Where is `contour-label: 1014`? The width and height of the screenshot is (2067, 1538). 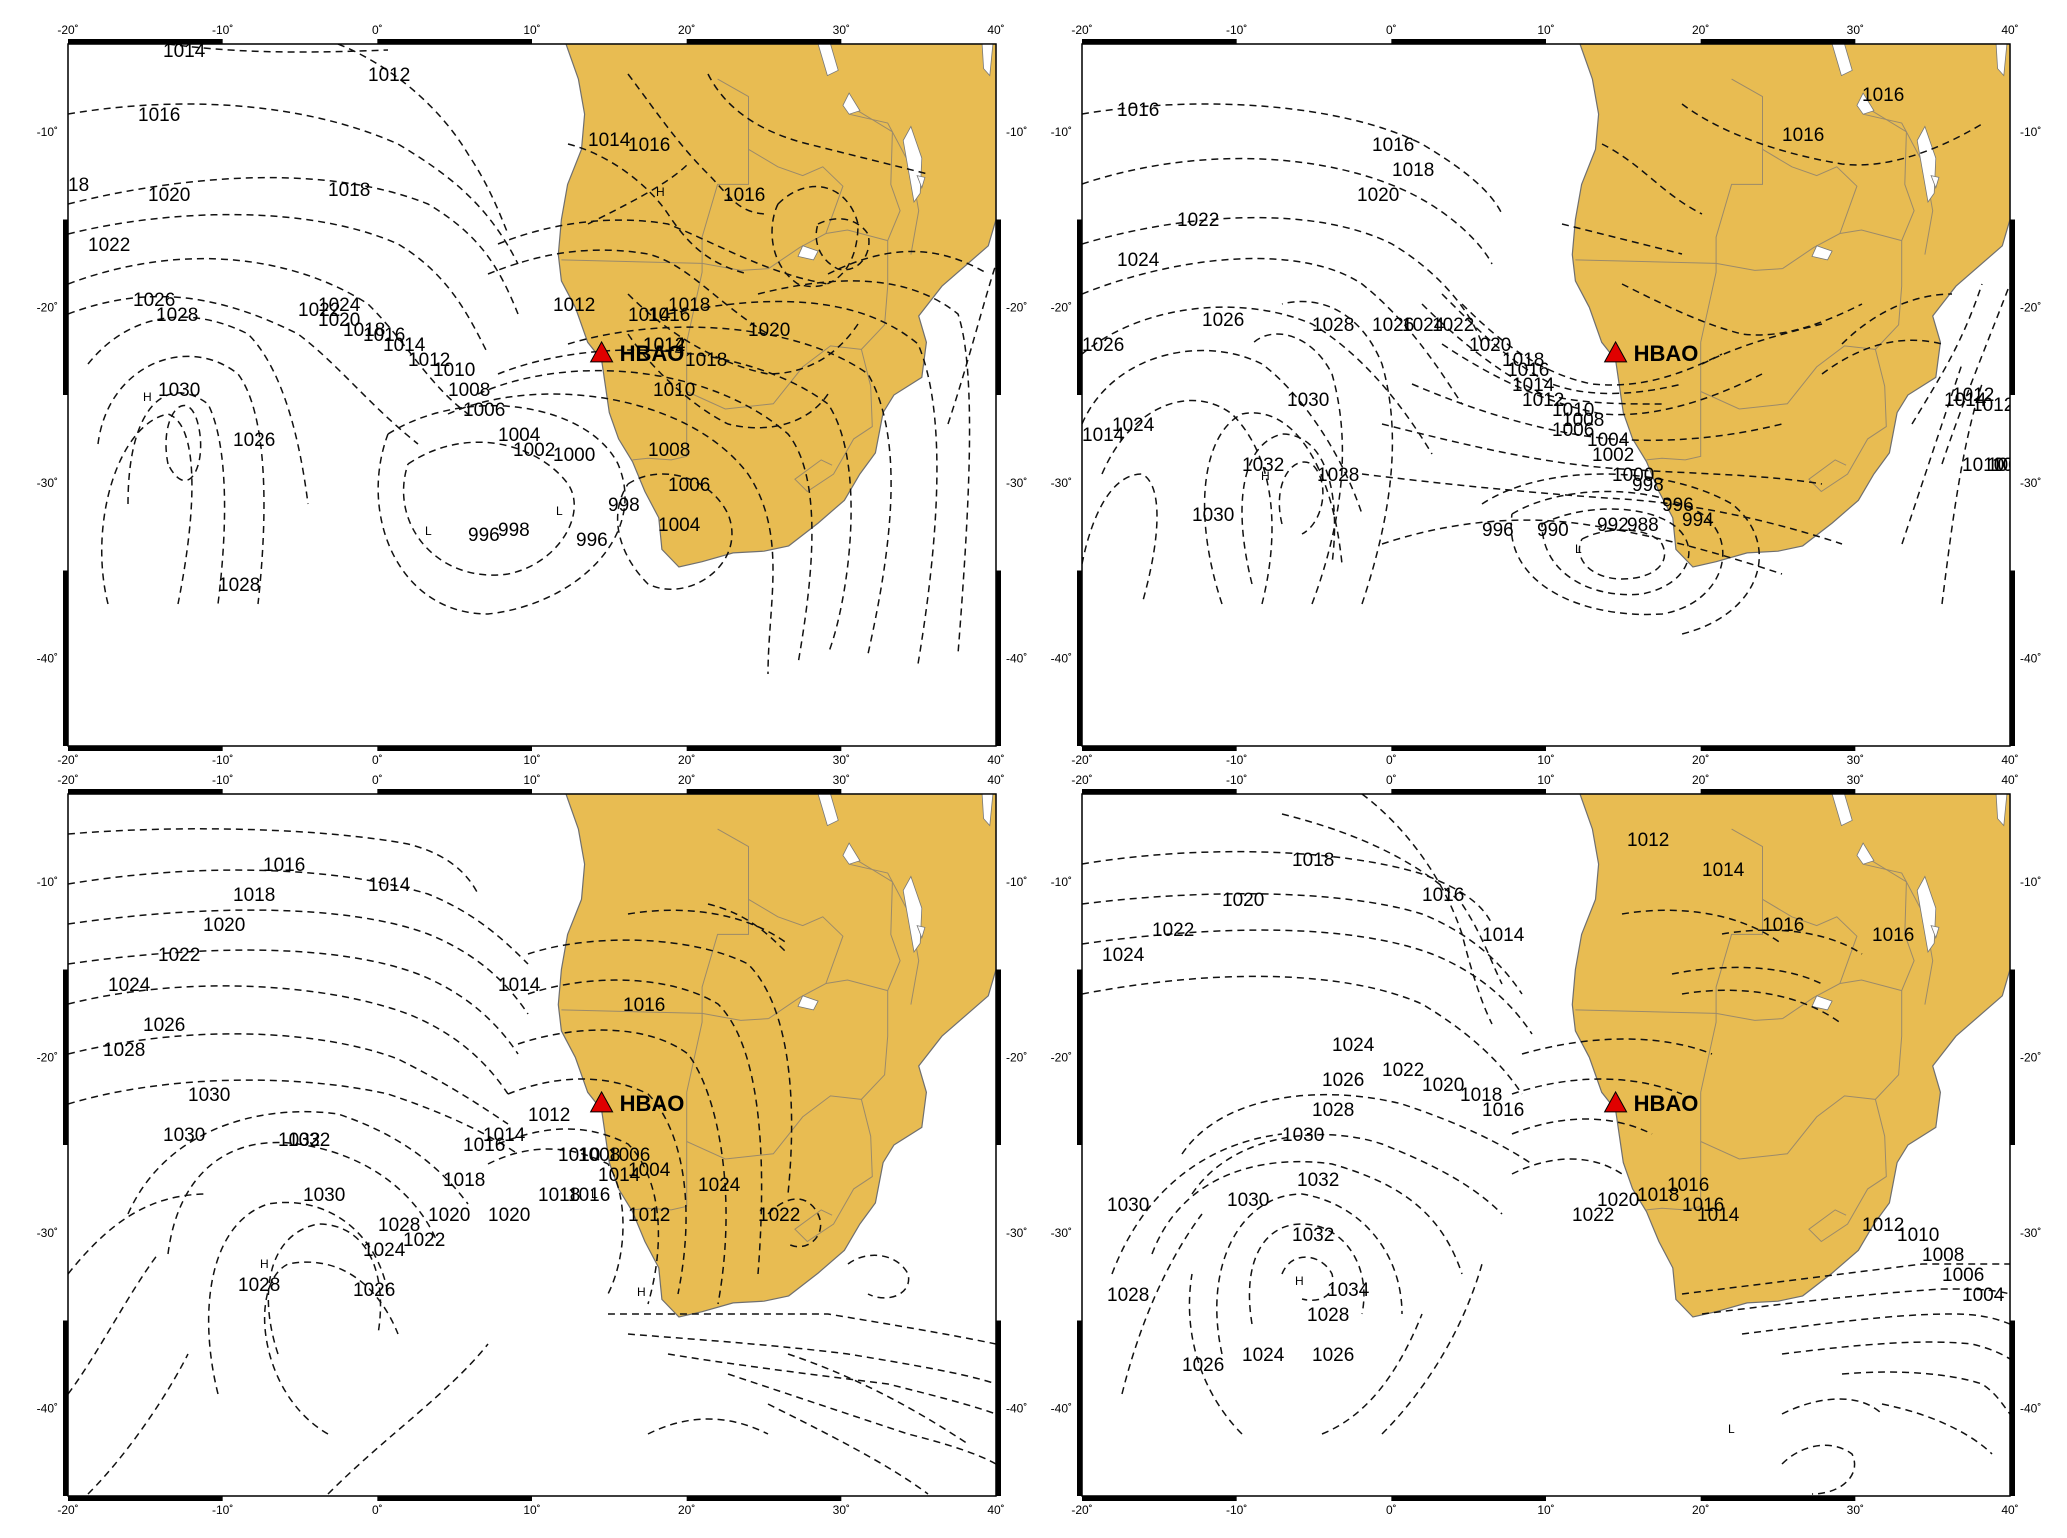 contour-label: 1014 is located at coordinates (609, 140).